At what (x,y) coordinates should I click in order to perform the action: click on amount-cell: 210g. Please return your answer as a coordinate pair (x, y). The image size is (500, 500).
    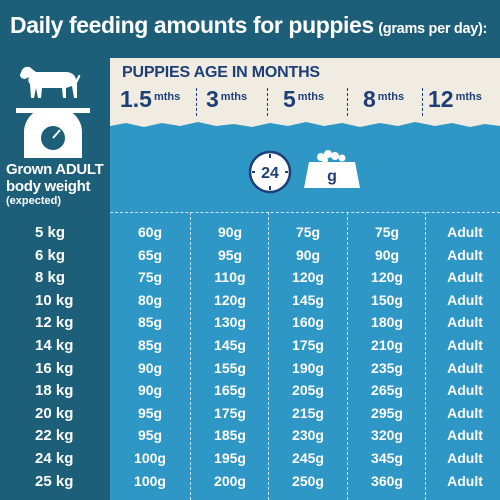
    Looking at the image, I should click on (387, 345).